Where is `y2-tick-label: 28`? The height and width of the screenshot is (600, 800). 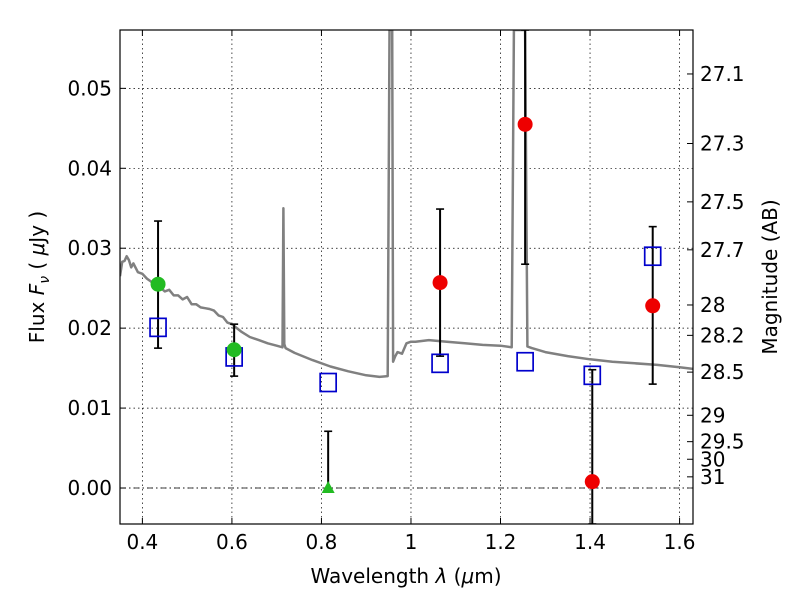
y2-tick-label: 28 is located at coordinates (712, 305).